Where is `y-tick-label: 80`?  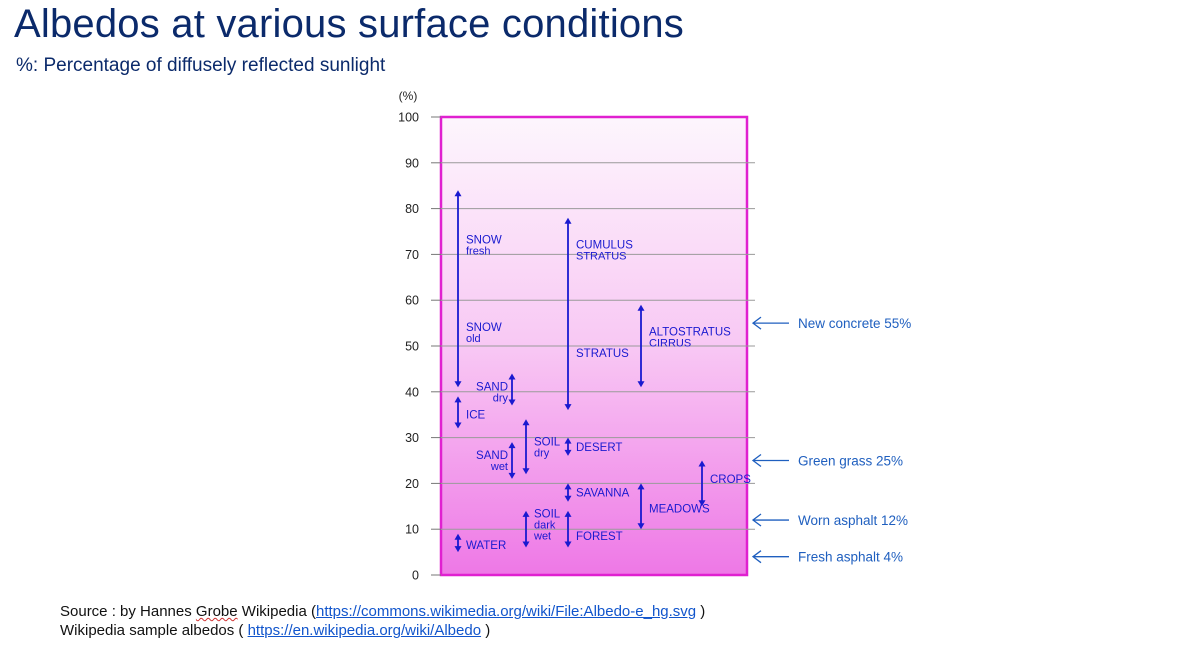
y-tick-label: 80 is located at coordinates (412, 209).